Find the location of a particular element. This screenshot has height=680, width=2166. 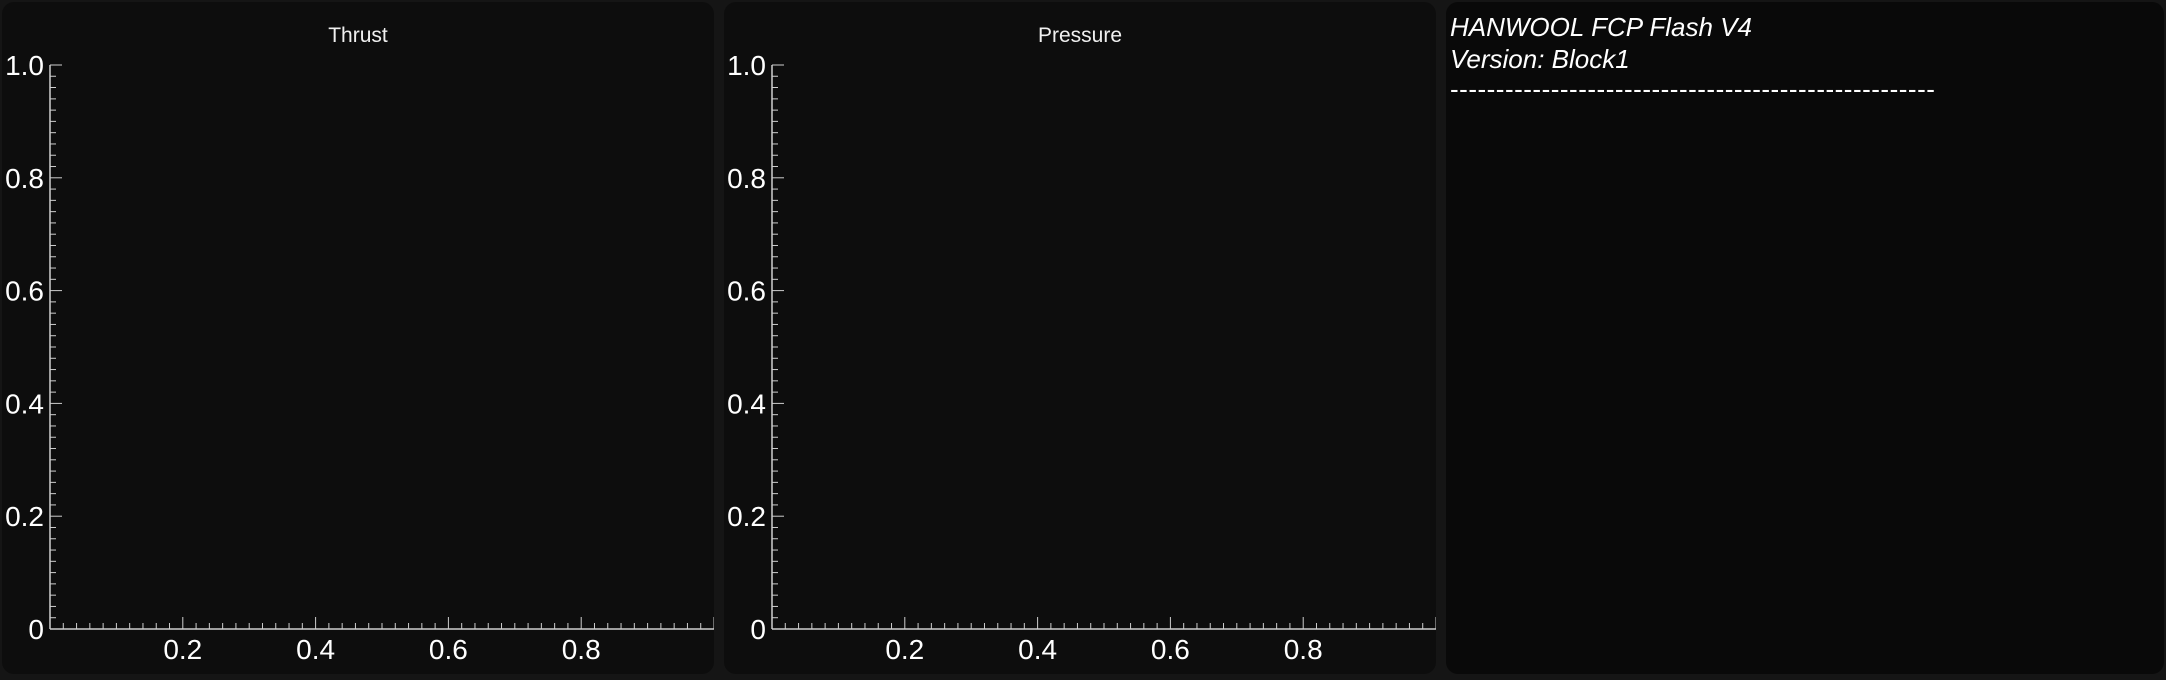

console-line: HANWOOL FCP Flash V4 is located at coordinates (1601, 27).